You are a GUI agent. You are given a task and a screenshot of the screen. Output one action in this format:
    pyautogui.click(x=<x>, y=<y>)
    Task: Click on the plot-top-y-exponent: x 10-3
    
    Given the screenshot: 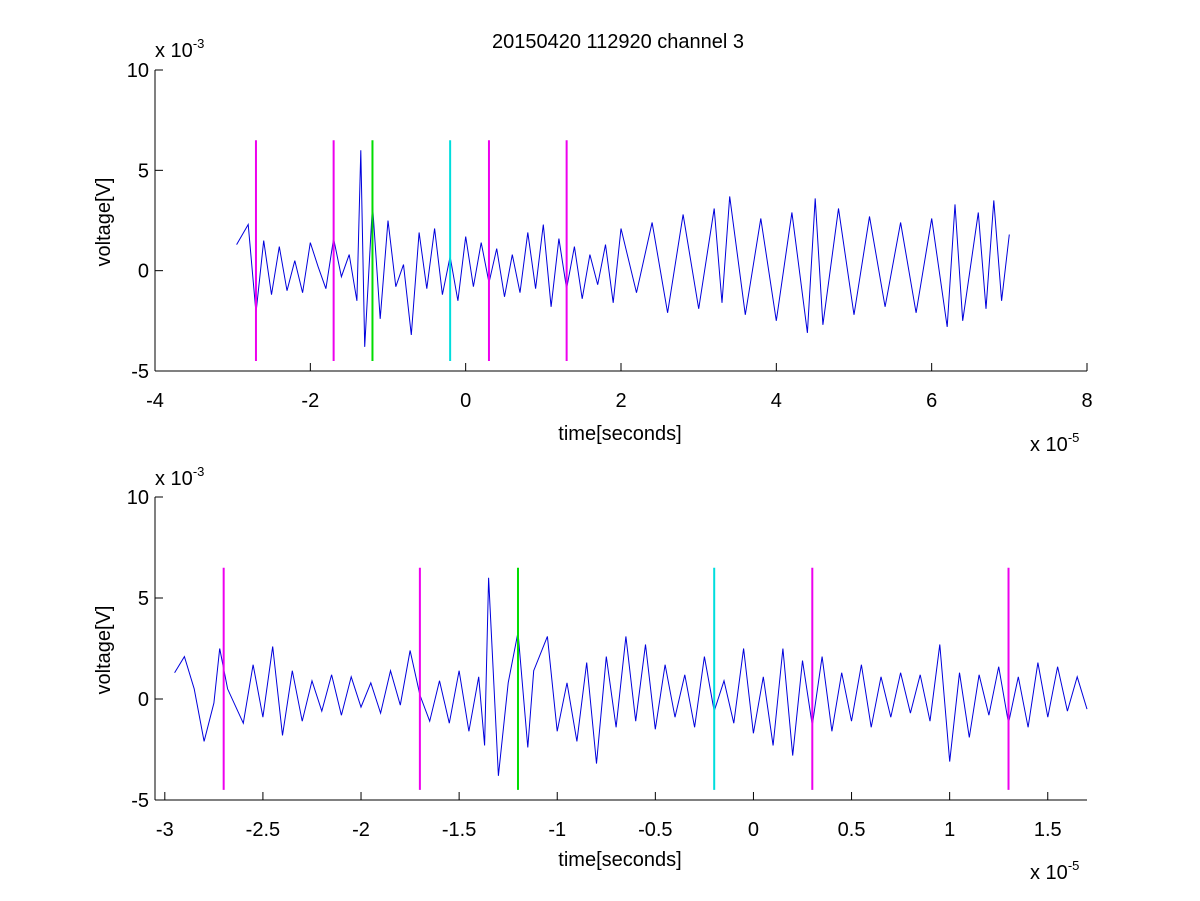 What is the action you would take?
    pyautogui.click(x=179, y=49)
    